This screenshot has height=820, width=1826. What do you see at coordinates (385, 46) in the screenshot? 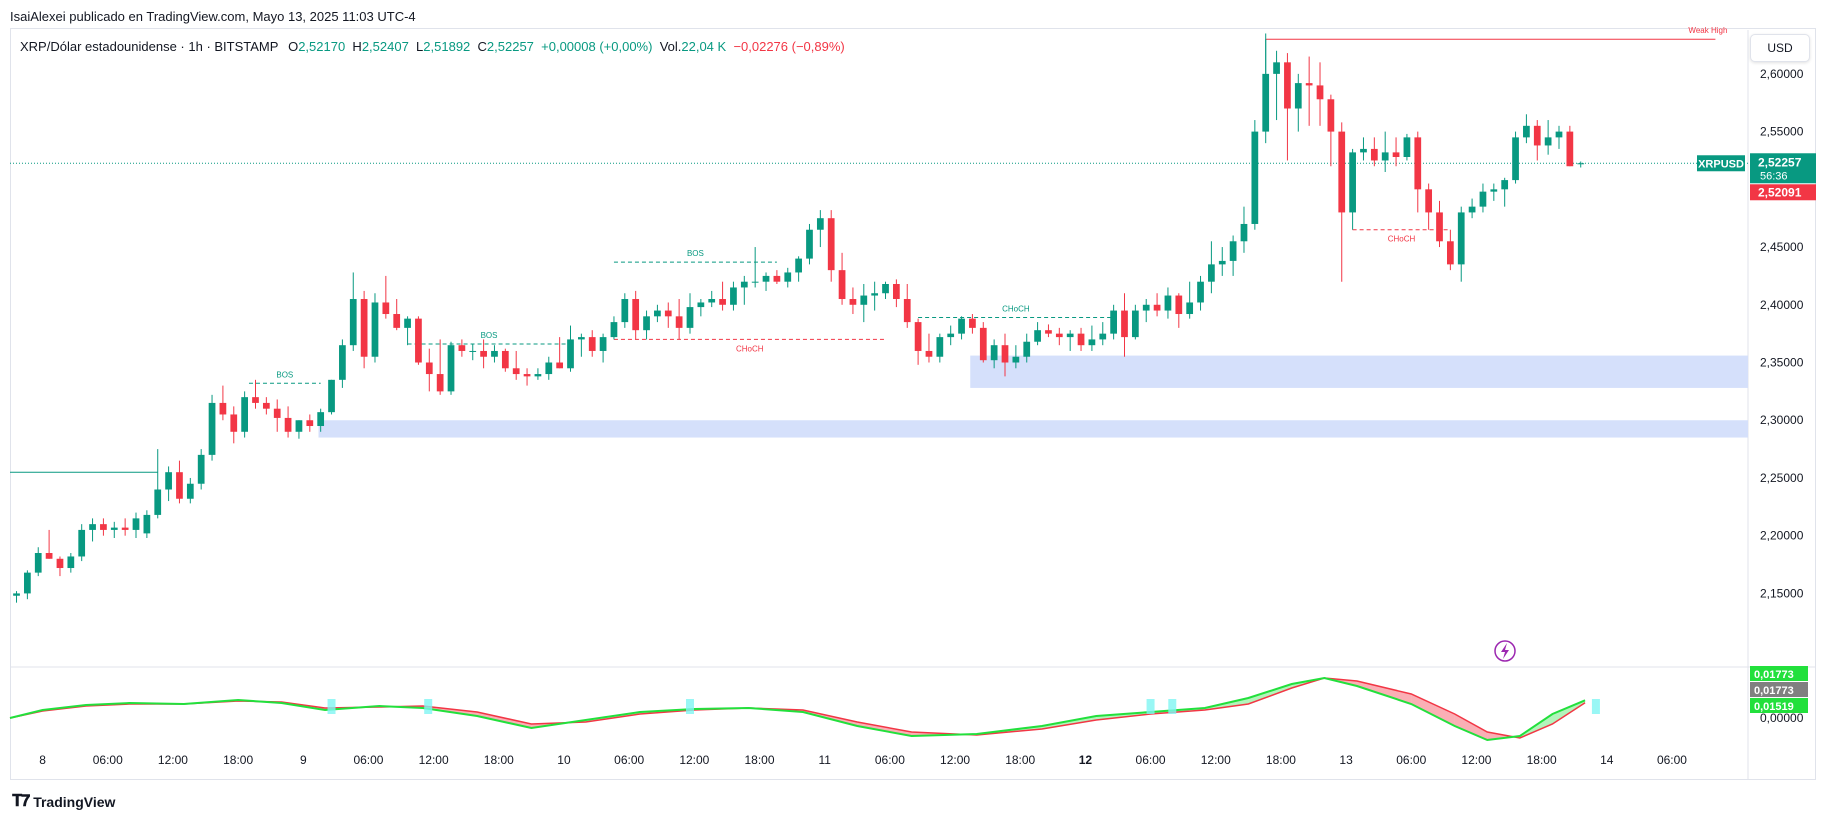
I see `high-value: 2,52407` at bounding box center [385, 46].